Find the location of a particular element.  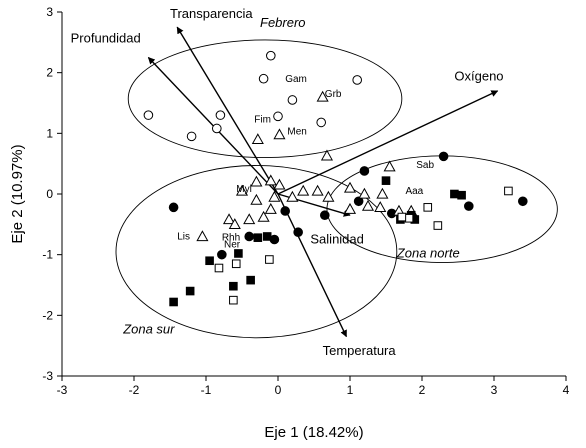

species-label: Grb is located at coordinates (333, 94).